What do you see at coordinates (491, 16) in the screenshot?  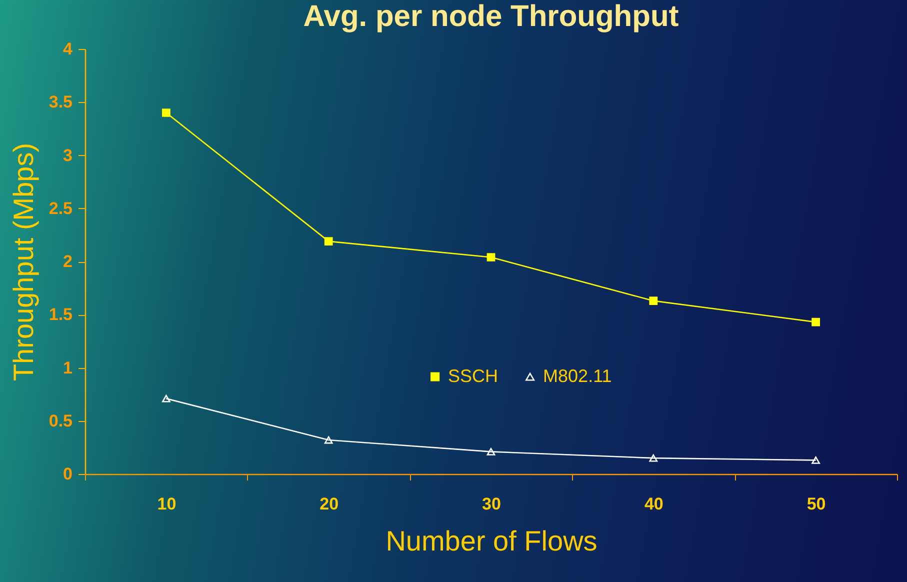 I see `chart-title: Avg. per node Throughput` at bounding box center [491, 16].